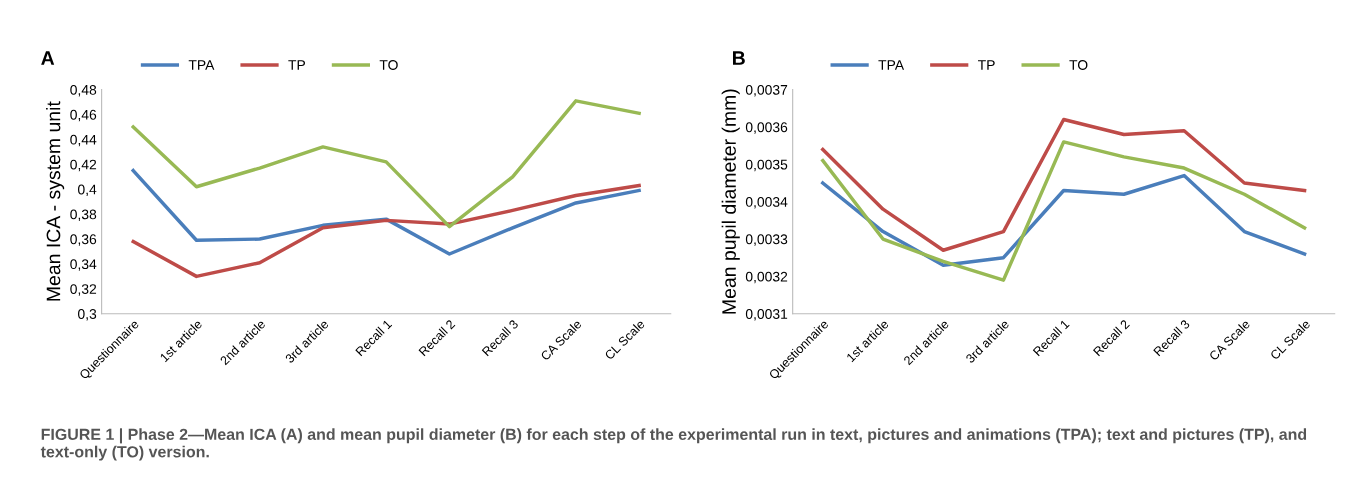 This screenshot has width=1355, height=498. Describe the element at coordinates (766, 277) in the screenshot. I see `y-tick-label: 0,0032` at that location.